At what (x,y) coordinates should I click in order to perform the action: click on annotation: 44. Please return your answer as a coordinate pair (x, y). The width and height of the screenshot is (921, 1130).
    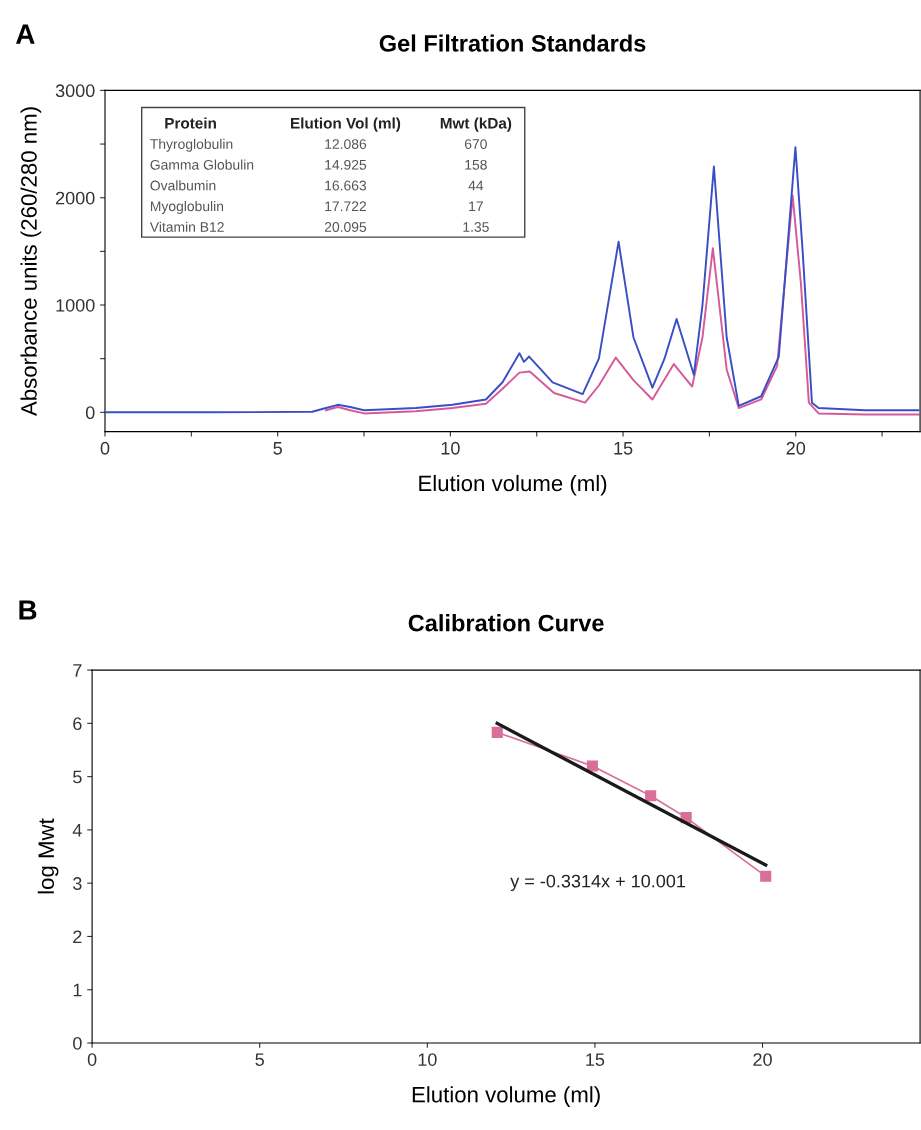
    Looking at the image, I should click on (476, 185).